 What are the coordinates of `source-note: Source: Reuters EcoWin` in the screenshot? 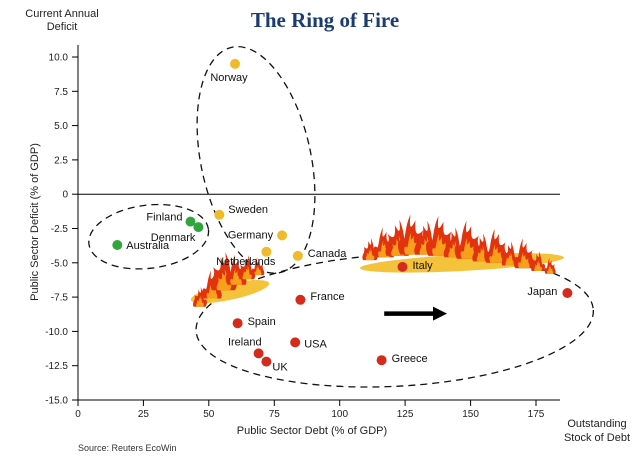 It's located at (127, 448).